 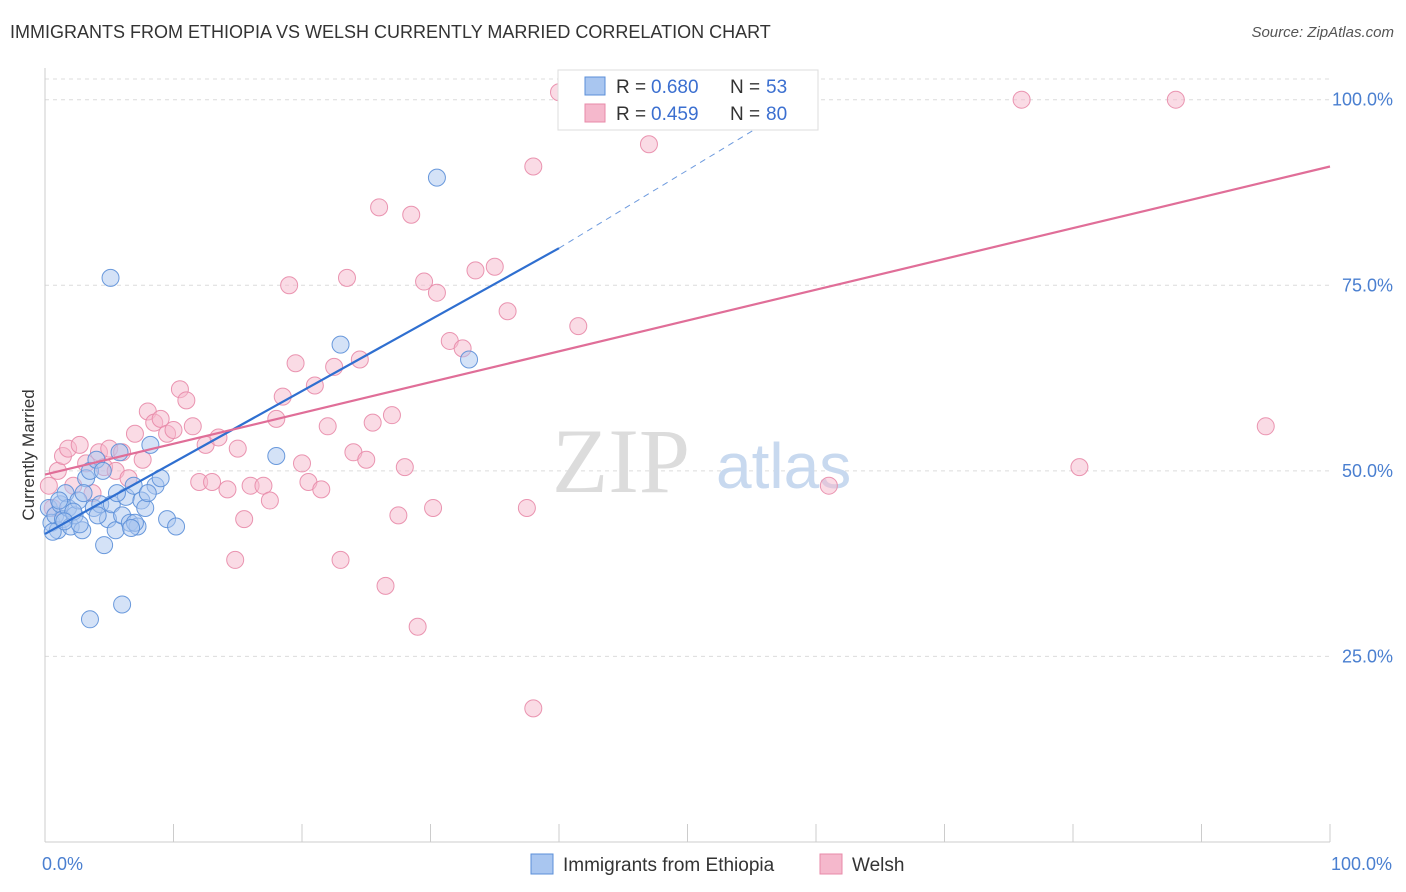 What do you see at coordinates (701, 461) in the screenshot?
I see `watermark: ZIP atlas` at bounding box center [701, 461].